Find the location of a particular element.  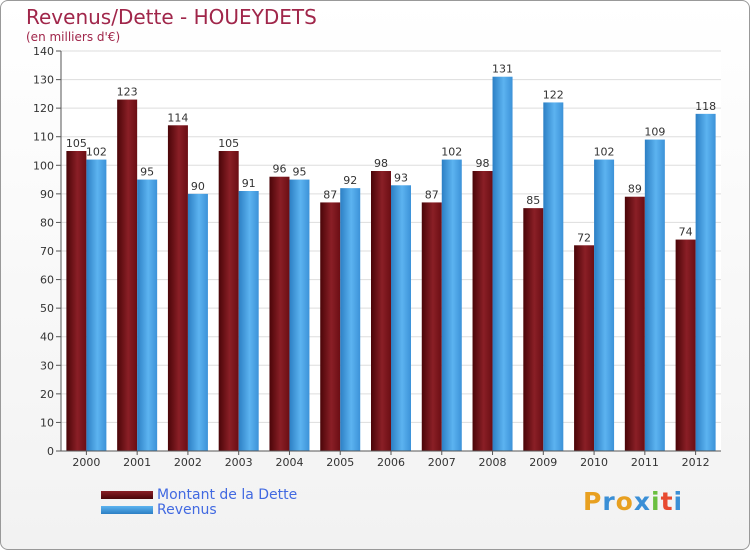

bar-dette-2007 is located at coordinates (431, 326).